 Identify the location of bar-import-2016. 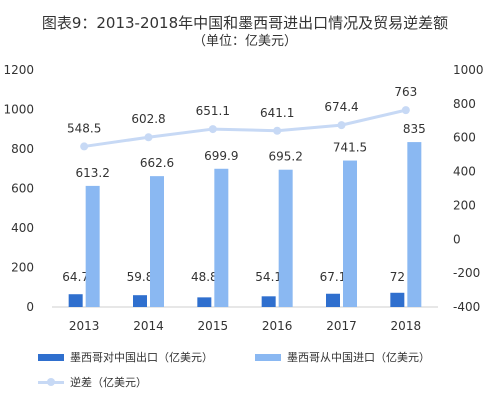
(285, 238).